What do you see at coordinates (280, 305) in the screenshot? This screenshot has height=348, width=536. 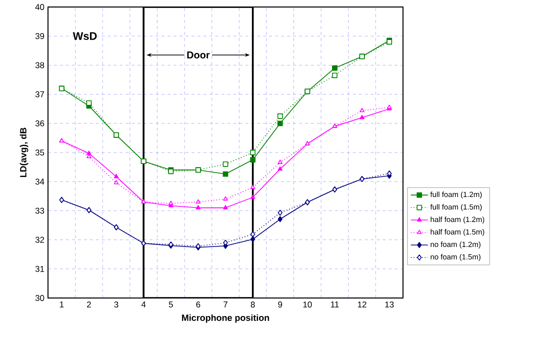 I see `x-tick-label: 9` at bounding box center [280, 305].